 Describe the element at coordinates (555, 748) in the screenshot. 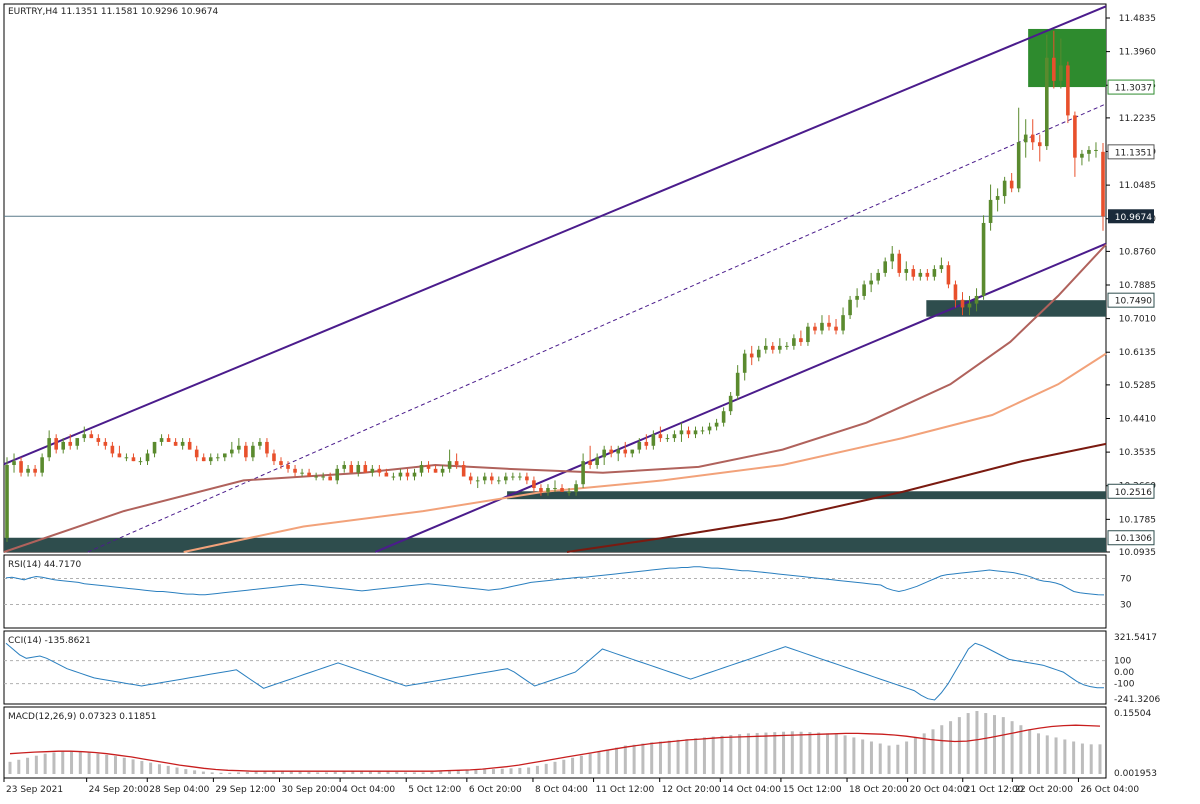

I see `macd-signal-line` at that location.